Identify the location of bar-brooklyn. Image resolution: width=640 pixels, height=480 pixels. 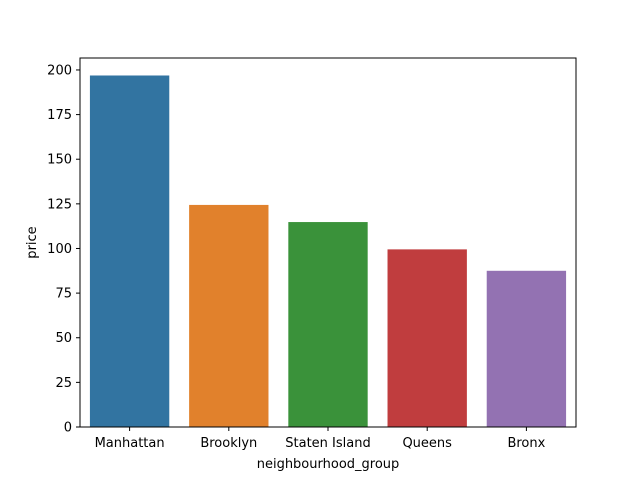
(229, 315).